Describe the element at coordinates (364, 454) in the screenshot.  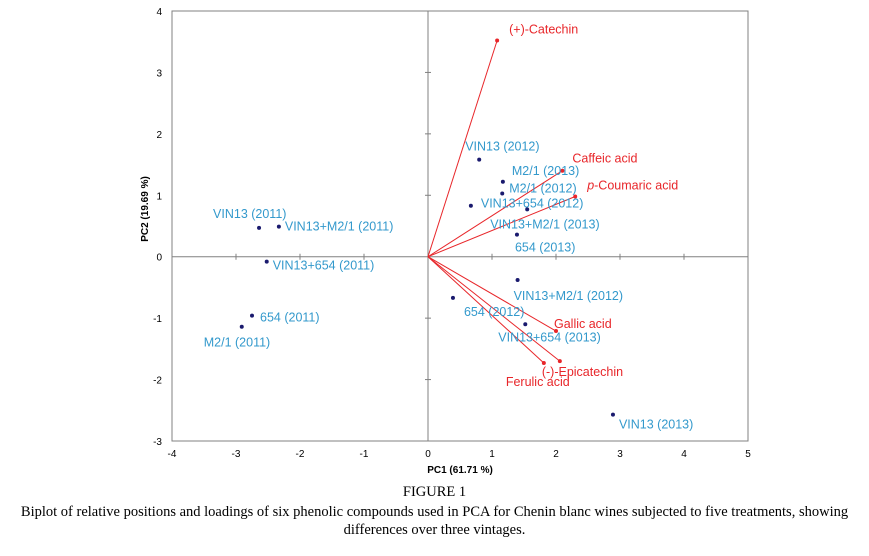
I see `x-tick-label: -1` at that location.